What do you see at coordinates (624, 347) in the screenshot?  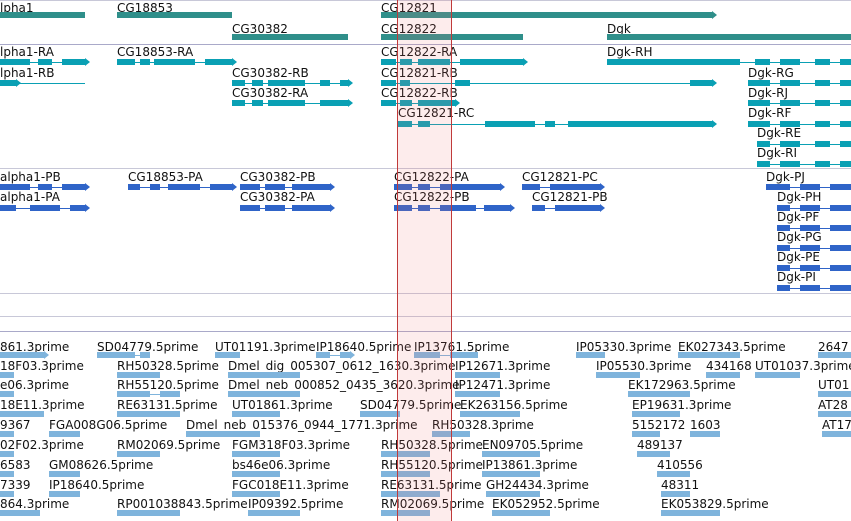 I see `est-label: IP05330.3prime` at bounding box center [624, 347].